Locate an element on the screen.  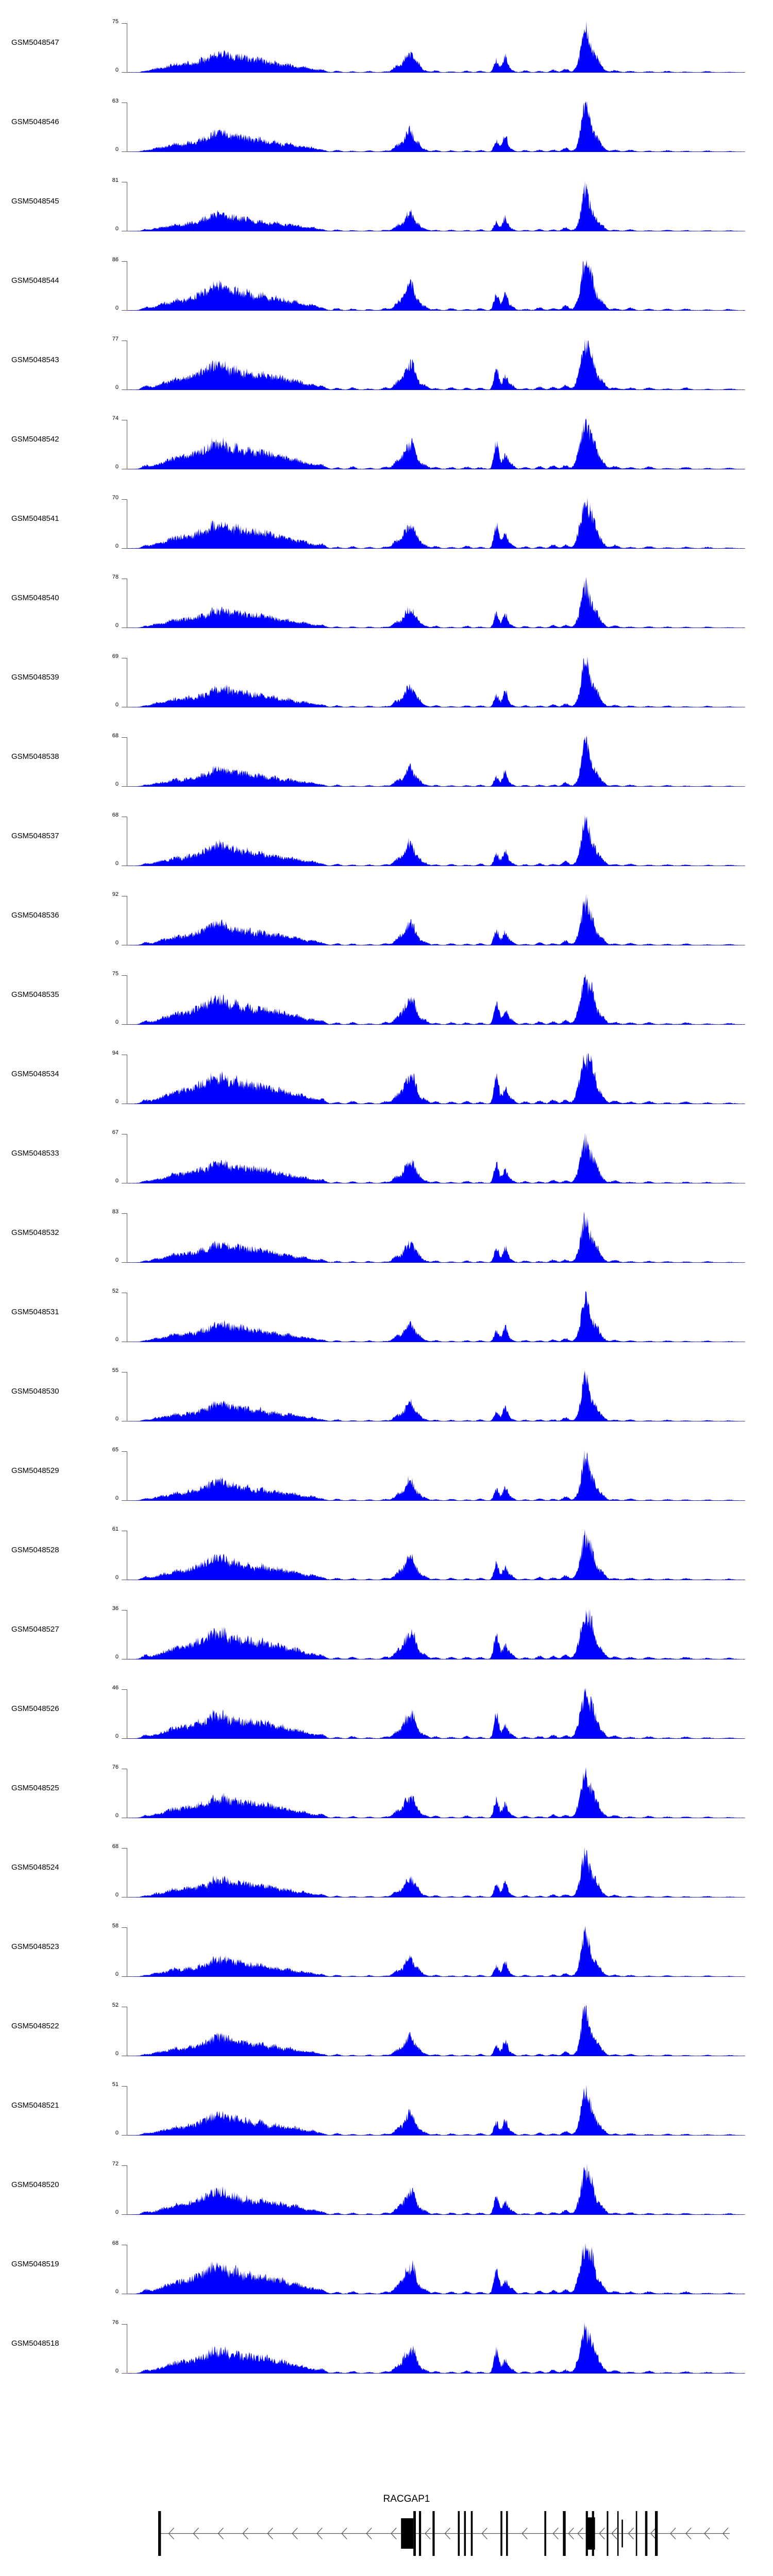
signal-track: GSM5048524 68 0 is located at coordinates (386, 1876).